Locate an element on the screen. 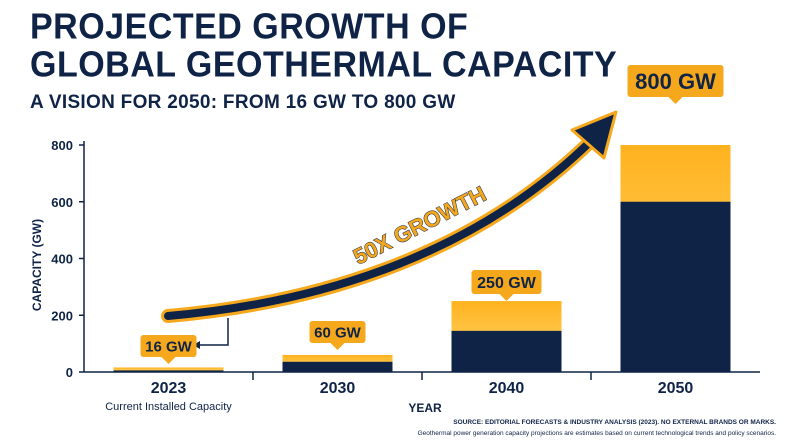  chart-title-line-2: GLOBAL GEOTHERMAL CAPACITY is located at coordinates (324, 64).